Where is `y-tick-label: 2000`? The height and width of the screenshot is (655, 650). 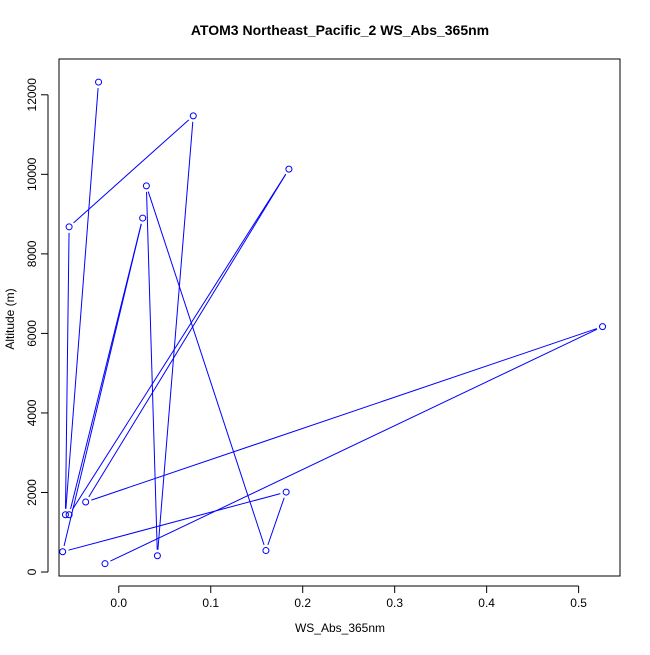 y-tick-label: 2000 is located at coordinates (32, 492).